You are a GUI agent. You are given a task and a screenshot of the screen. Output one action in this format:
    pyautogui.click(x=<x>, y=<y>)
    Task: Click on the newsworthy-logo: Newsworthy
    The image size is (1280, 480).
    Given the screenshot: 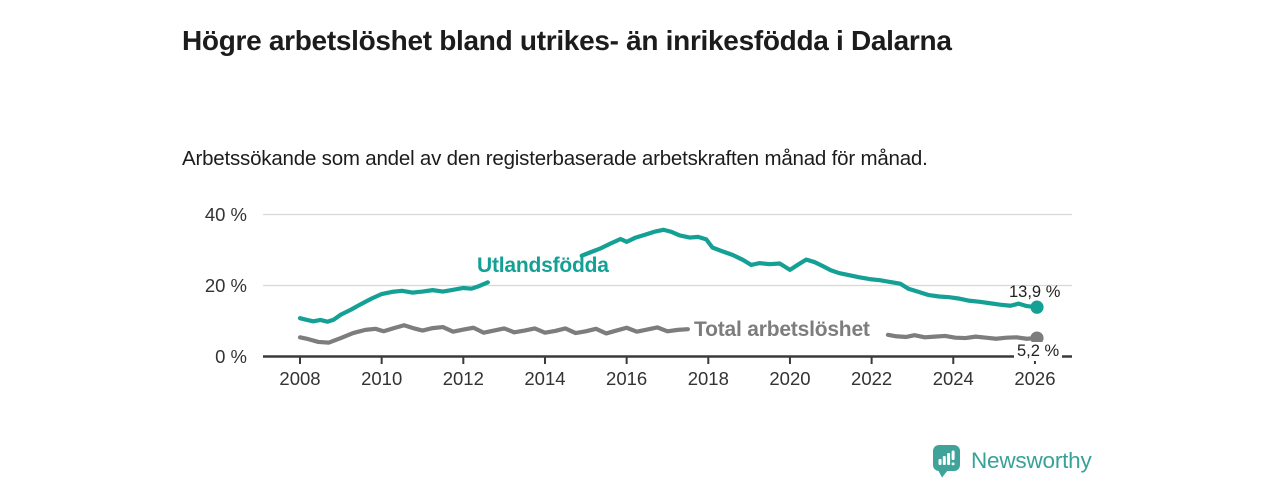 What is the action you would take?
    pyautogui.click(x=1012, y=461)
    